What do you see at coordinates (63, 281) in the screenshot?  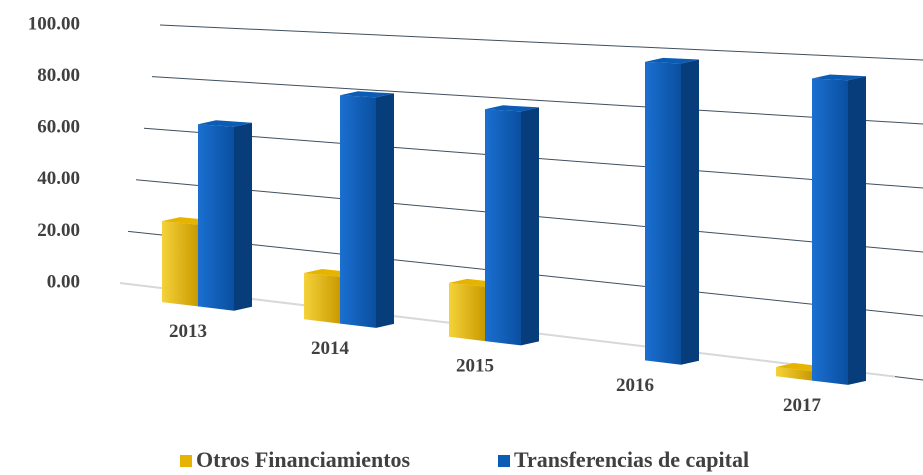 I see `y-tick-label: 0.00` at bounding box center [63, 281].